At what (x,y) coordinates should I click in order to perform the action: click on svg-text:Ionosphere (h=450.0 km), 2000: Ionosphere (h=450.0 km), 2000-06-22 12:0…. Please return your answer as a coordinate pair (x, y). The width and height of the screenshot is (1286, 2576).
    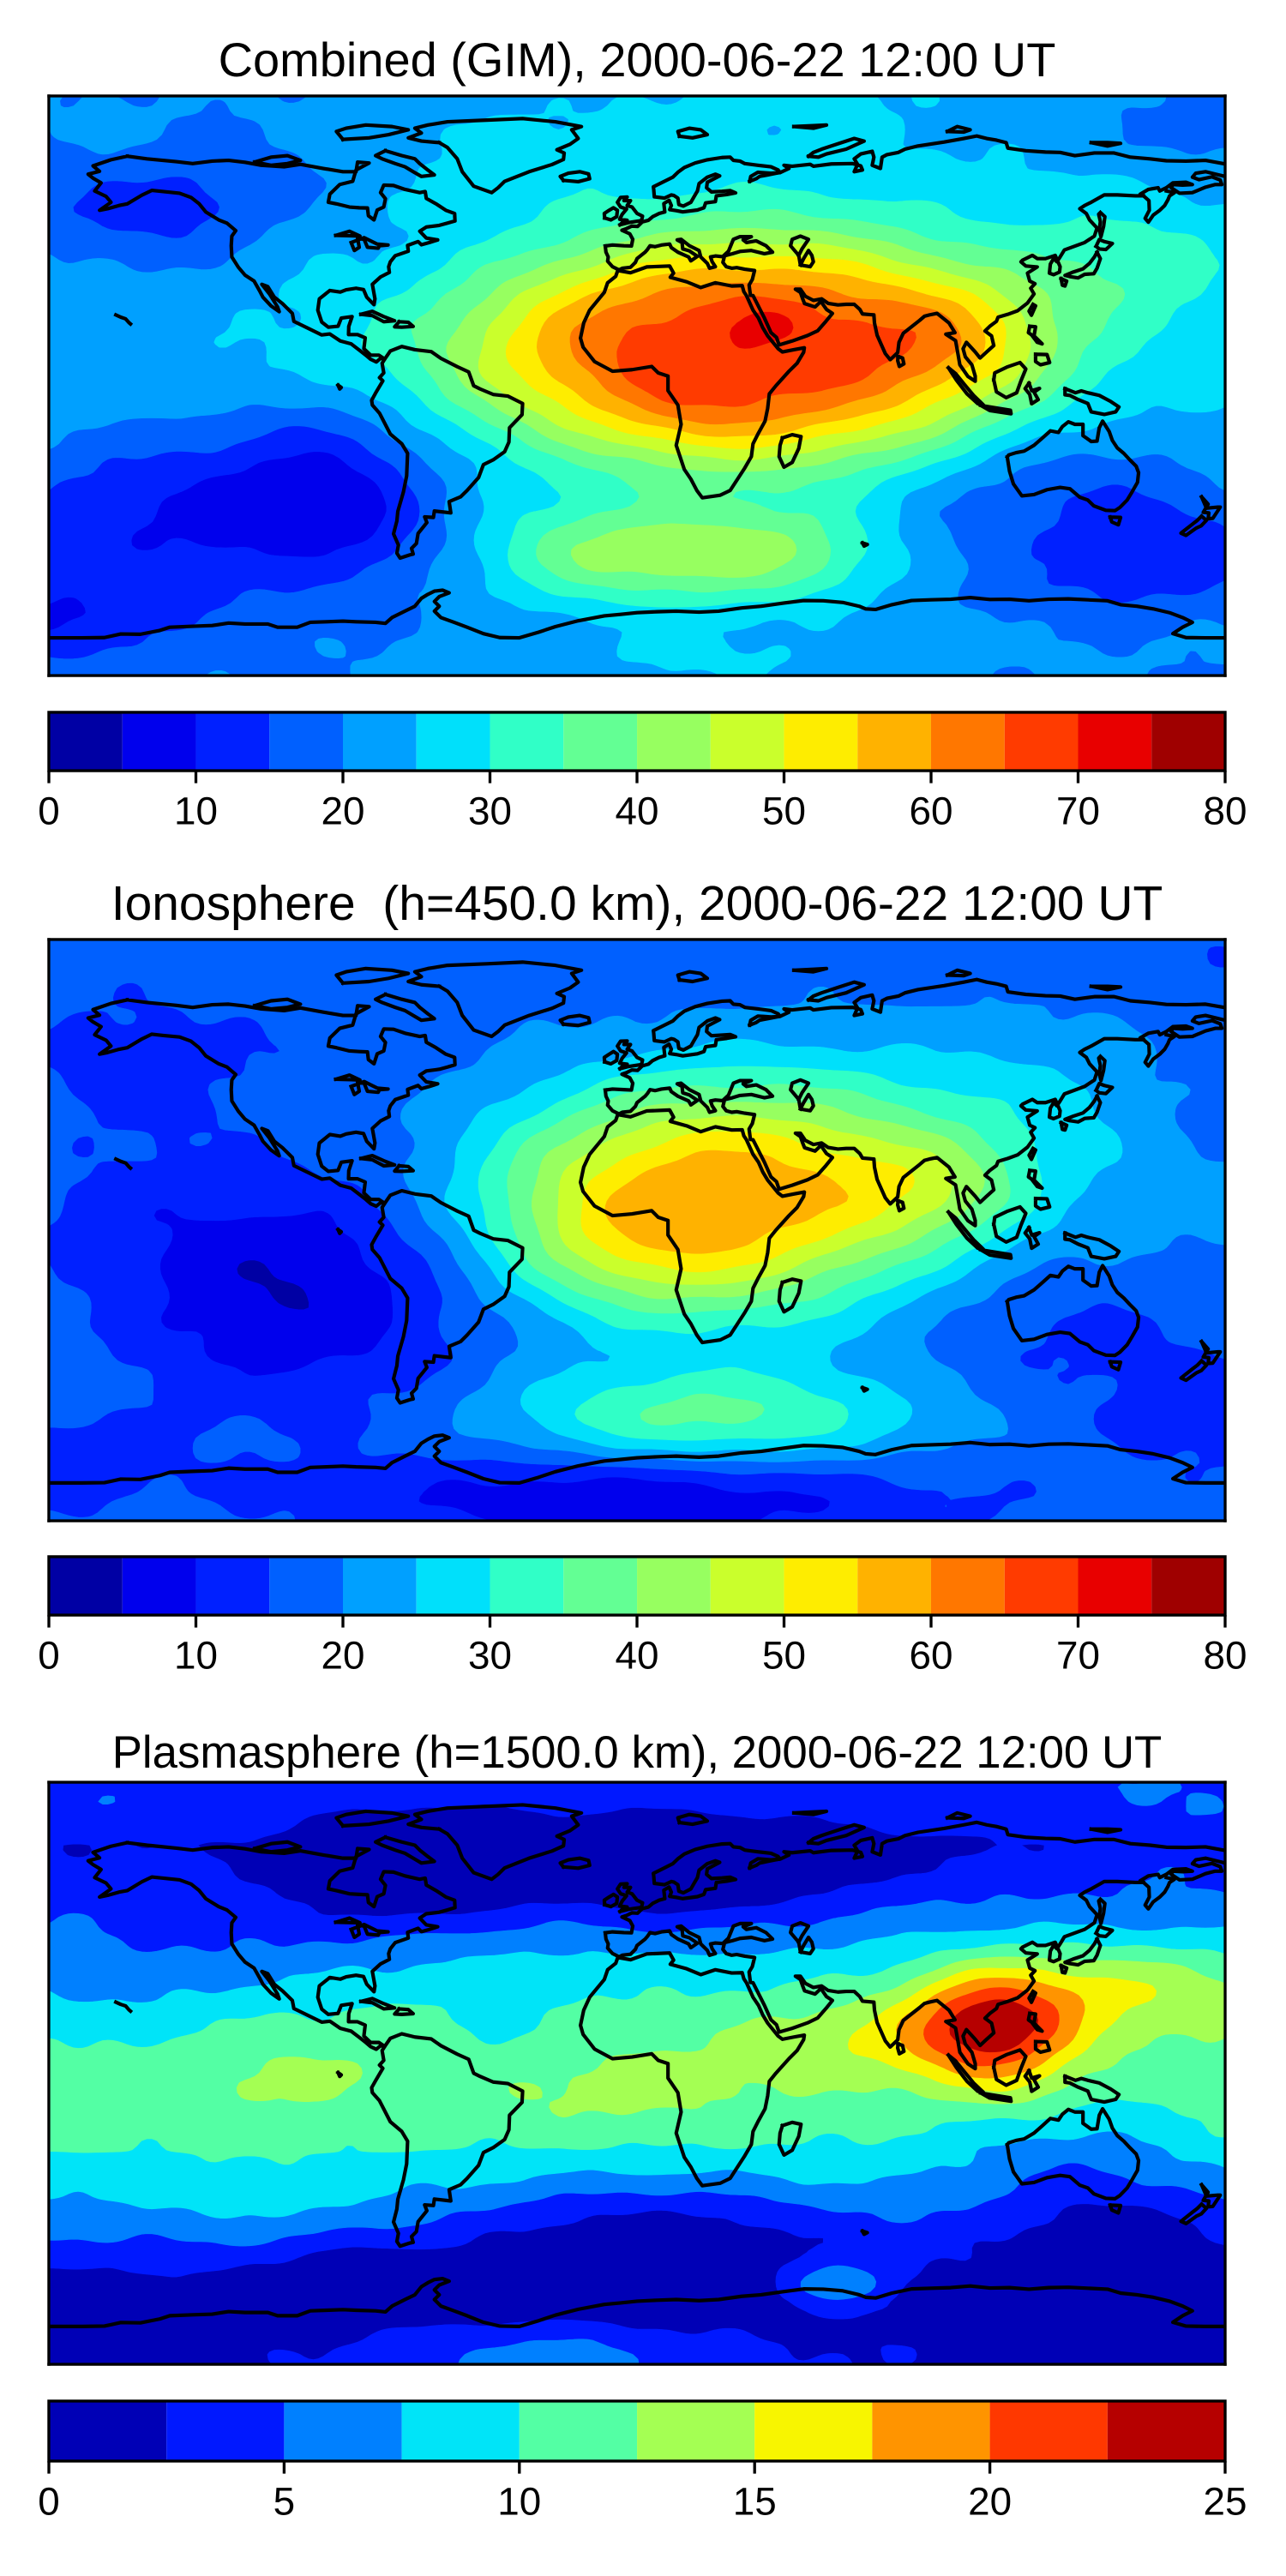
    Looking at the image, I should click on (637, 903).